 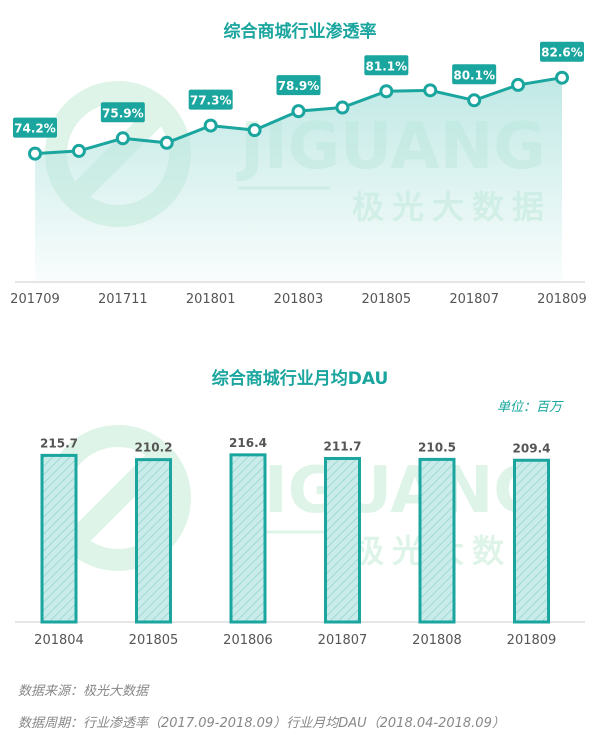 I want to click on value-label: 80.1%, so click(x=474, y=75).